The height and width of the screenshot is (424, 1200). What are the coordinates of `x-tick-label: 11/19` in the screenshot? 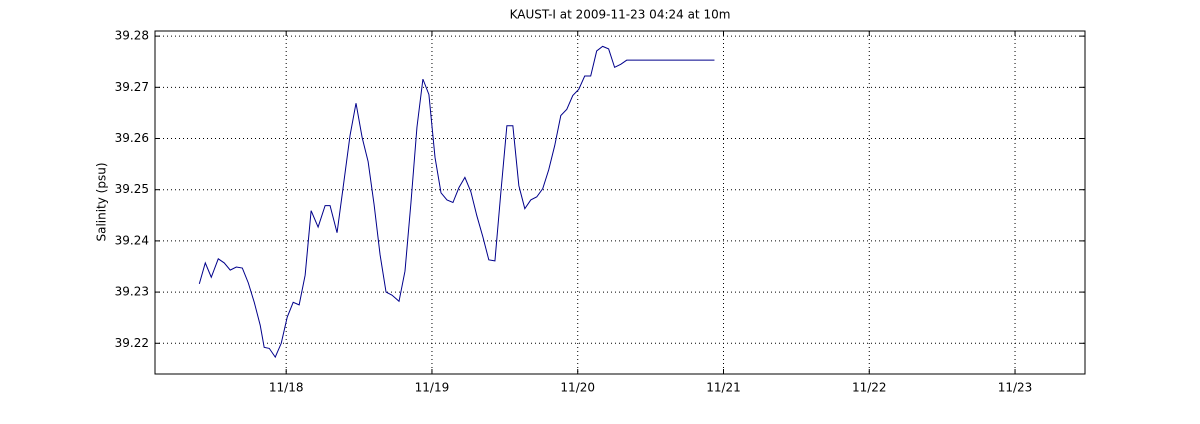 It's located at (432, 388).